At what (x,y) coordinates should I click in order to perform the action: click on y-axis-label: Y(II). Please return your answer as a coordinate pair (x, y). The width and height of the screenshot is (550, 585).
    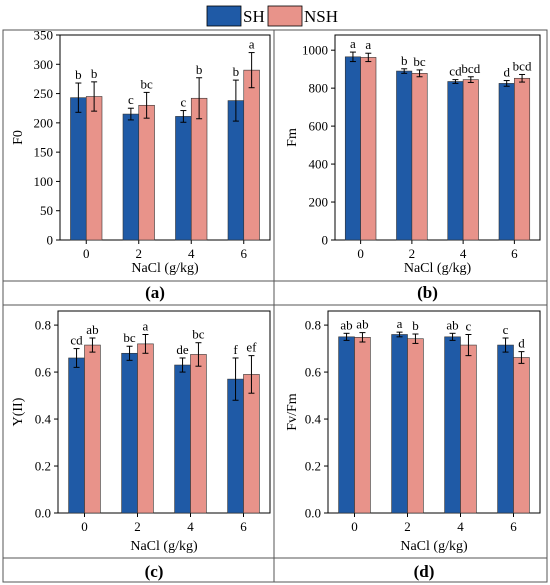
    Looking at the image, I should click on (18, 411).